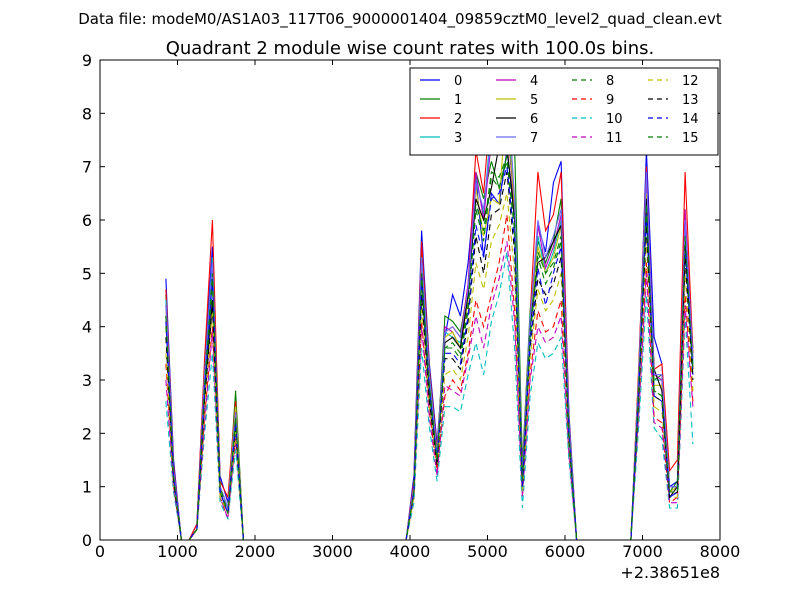 The height and width of the screenshot is (600, 800). What do you see at coordinates (255, 551) in the screenshot?
I see `x-tick-label: 2000` at bounding box center [255, 551].